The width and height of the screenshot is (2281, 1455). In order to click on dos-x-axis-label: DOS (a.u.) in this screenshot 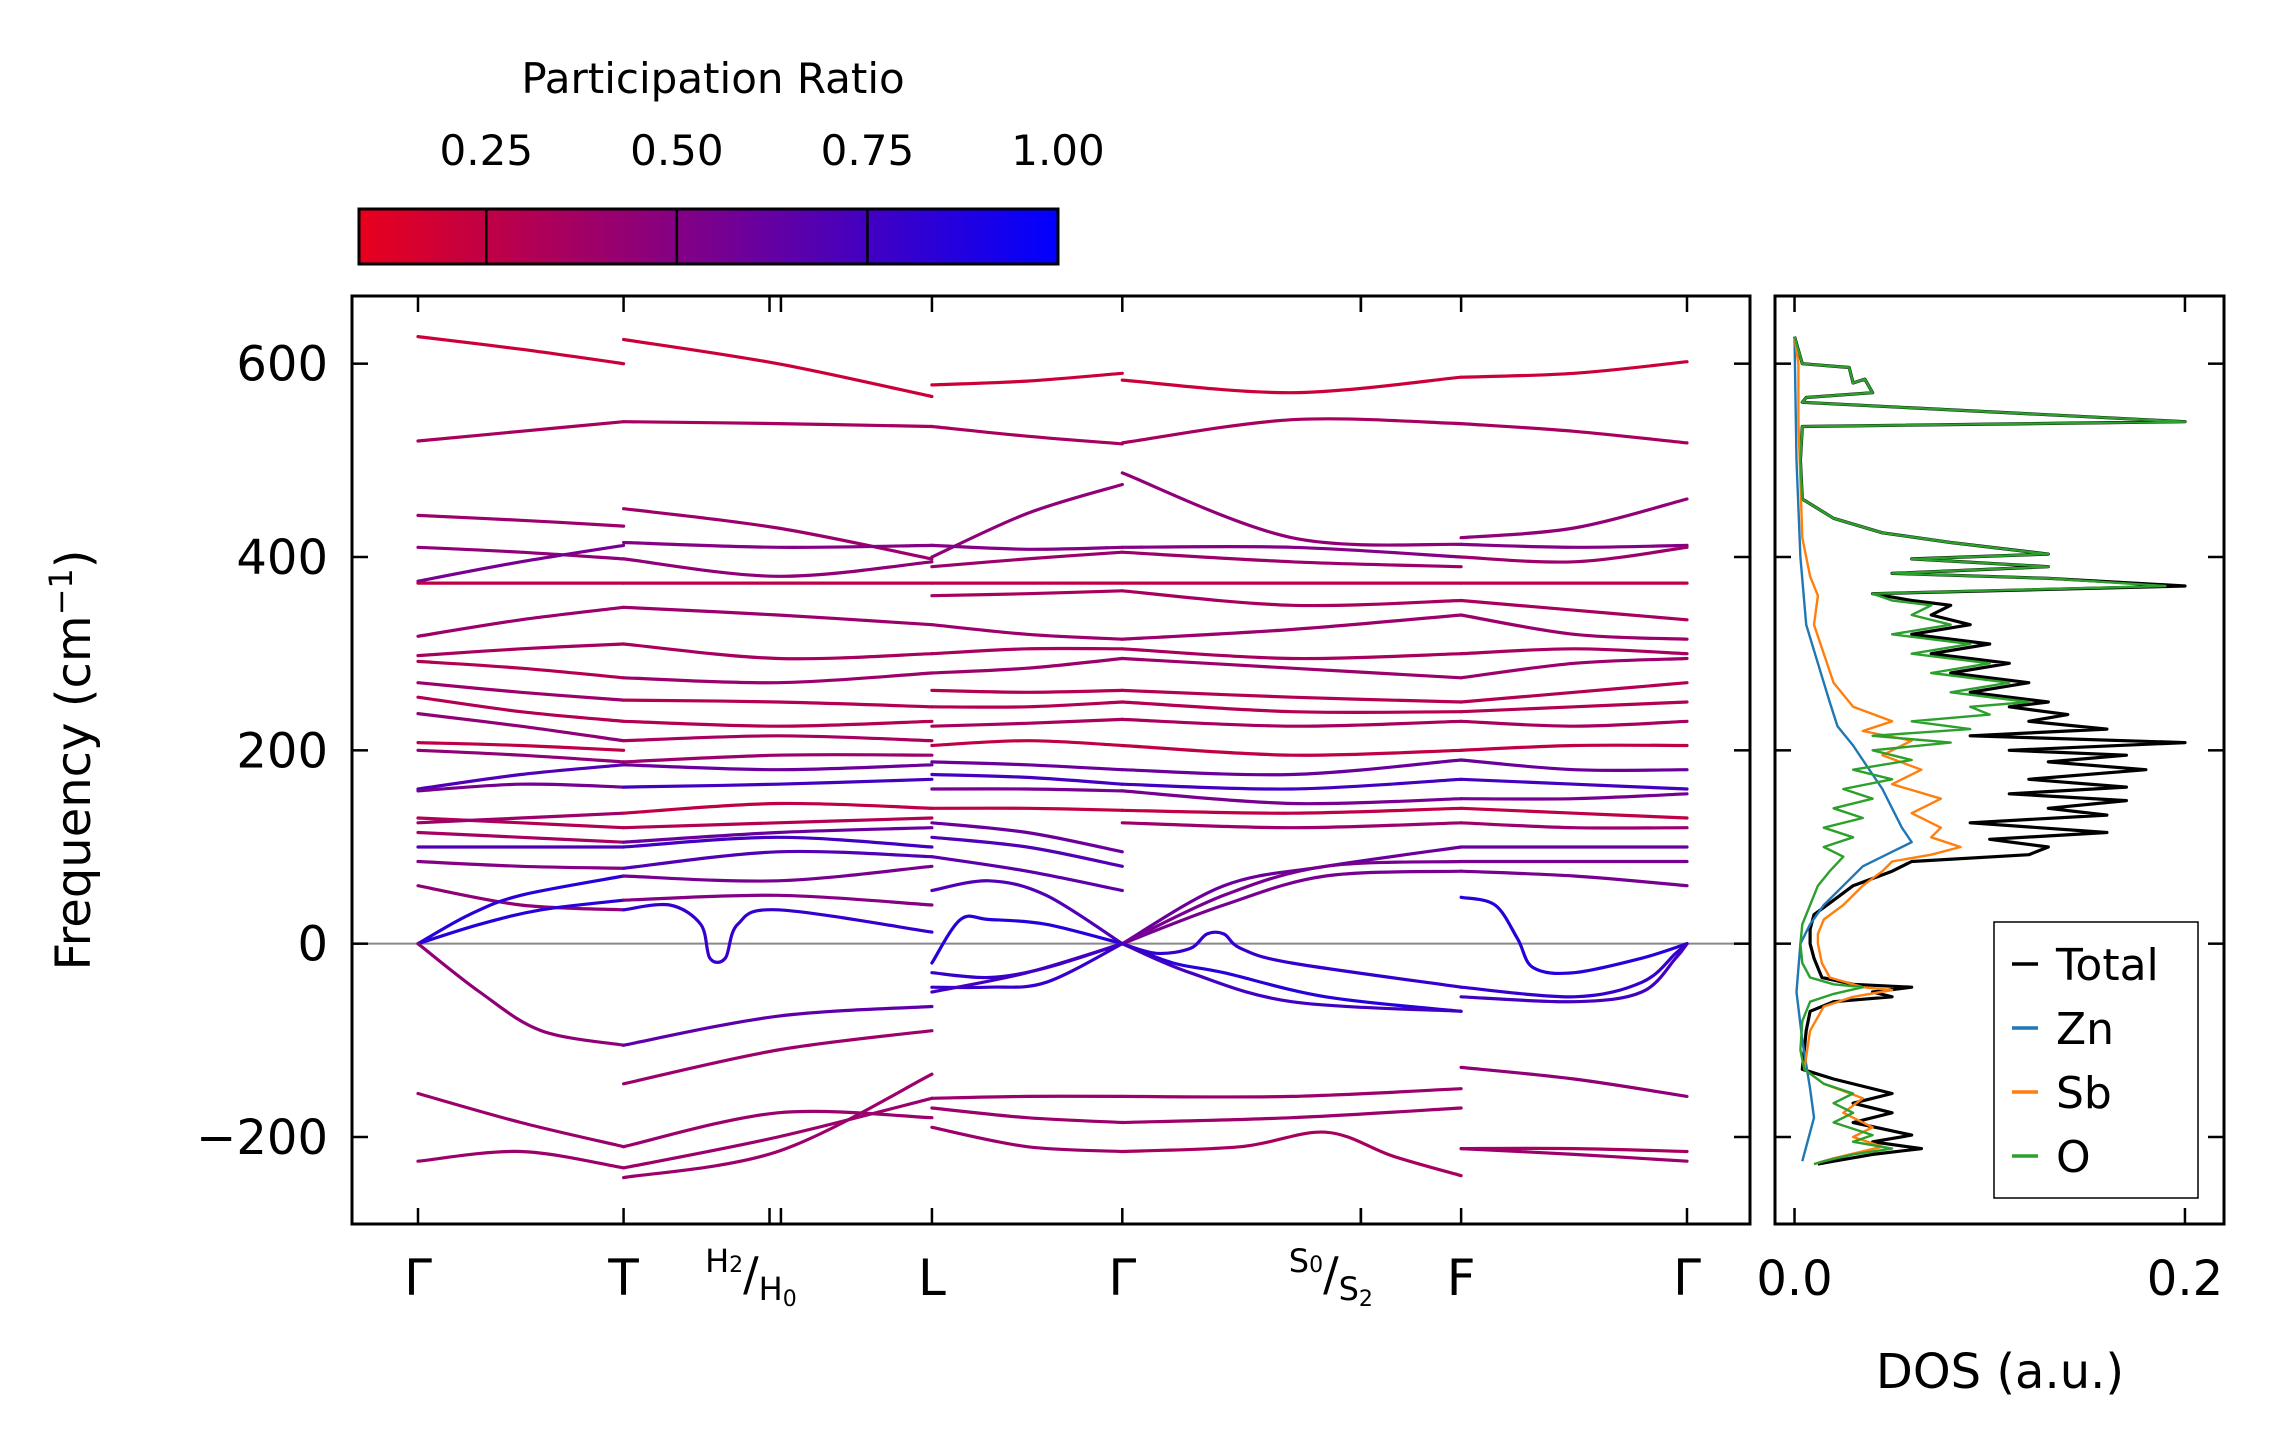, I will do `click(2000, 1372)`.